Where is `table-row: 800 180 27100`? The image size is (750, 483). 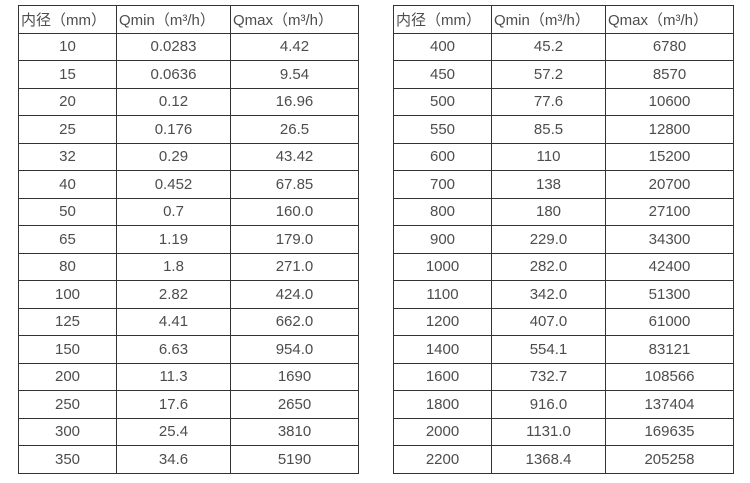
table-row: 800 180 27100 is located at coordinates (563, 211).